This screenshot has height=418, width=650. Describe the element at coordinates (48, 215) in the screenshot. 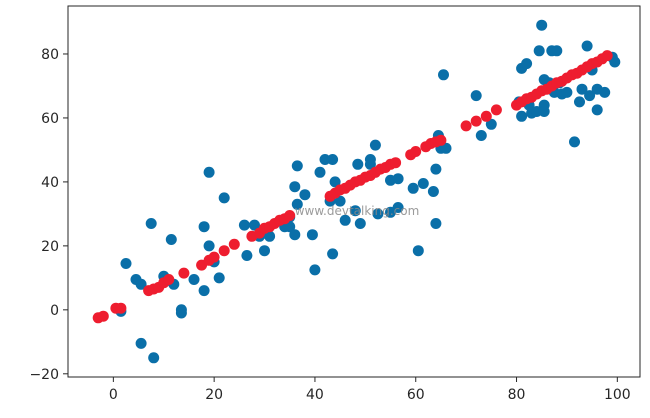

I see `y-axis: −20 0 20 40 60 80` at that location.